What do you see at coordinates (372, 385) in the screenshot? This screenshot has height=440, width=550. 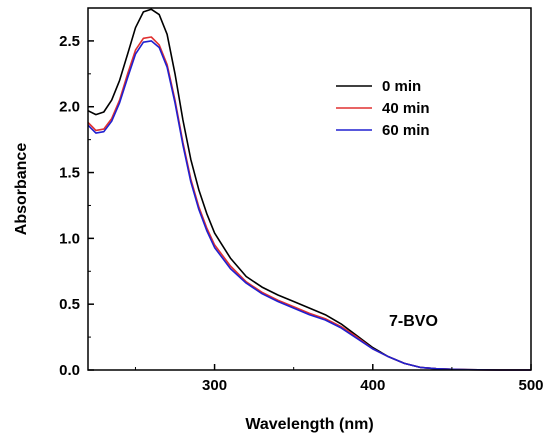 I see `x-tick-label: 400` at bounding box center [372, 385].